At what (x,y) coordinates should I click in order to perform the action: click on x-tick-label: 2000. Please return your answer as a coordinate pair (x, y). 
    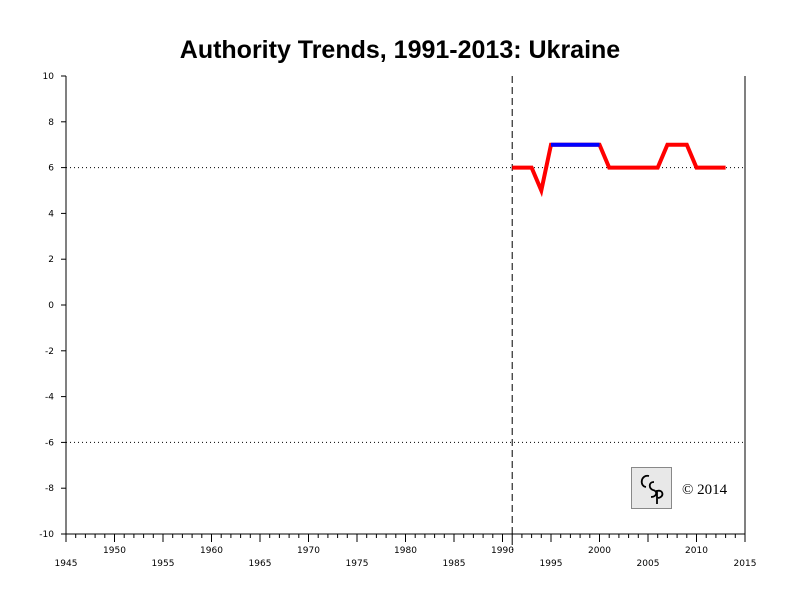
    Looking at the image, I should click on (599, 551).